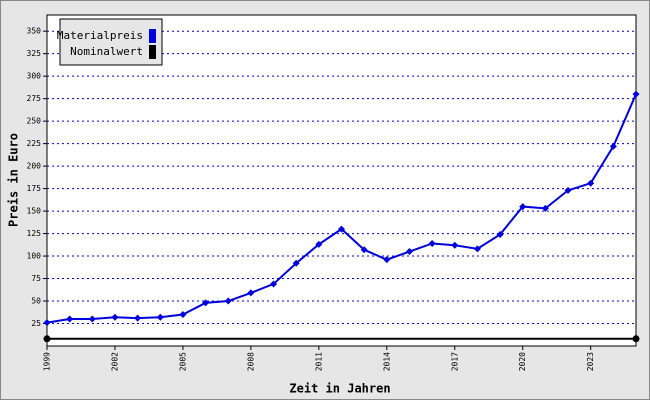  I want to click on y-tick-label: 250, so click(34, 121).